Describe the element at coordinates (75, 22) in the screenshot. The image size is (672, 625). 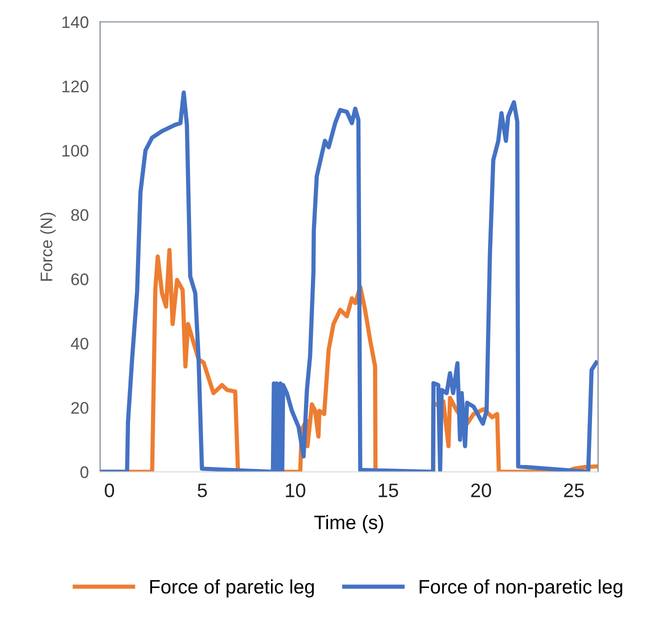
I see `y-tick-label: 140` at that location.